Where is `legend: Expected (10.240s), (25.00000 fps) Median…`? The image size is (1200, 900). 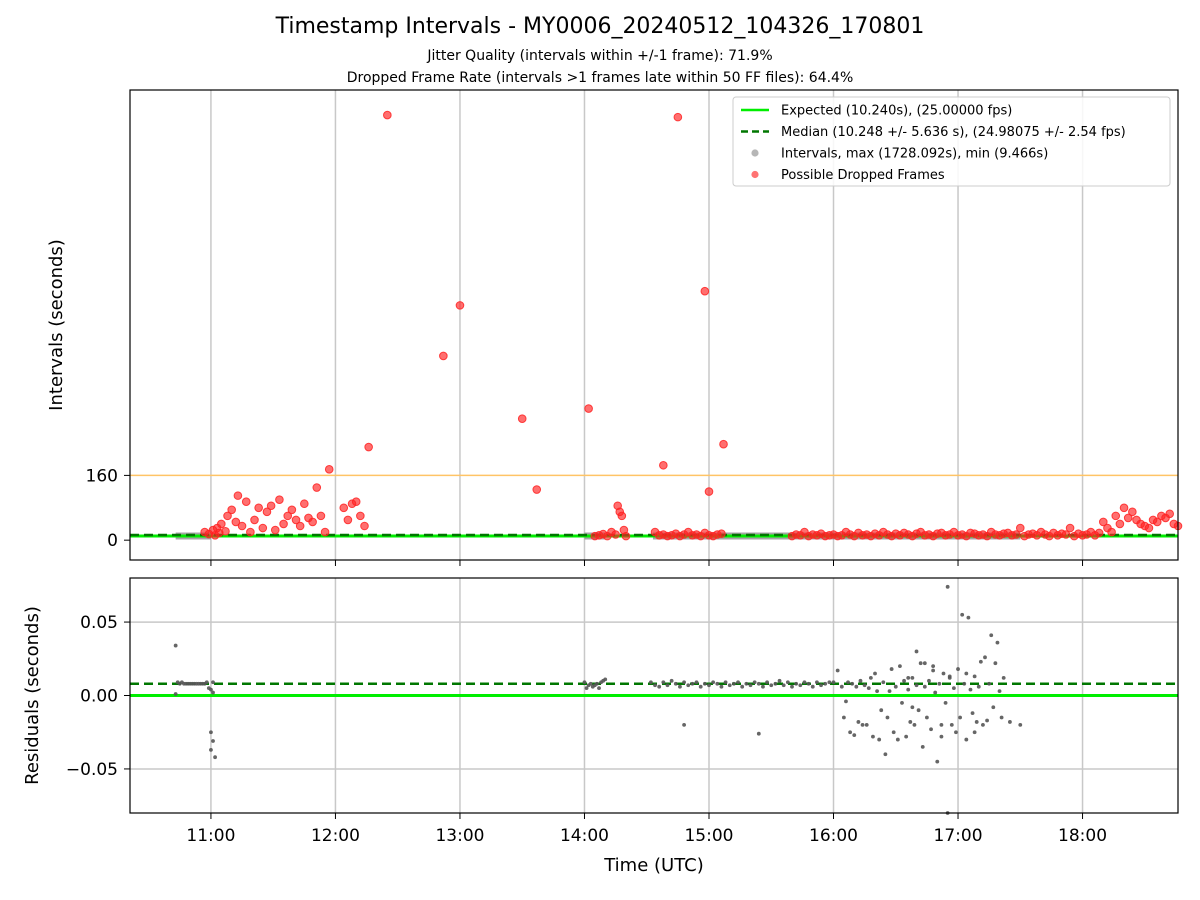
legend: Expected (10.240s), (25.00000 fps) Median… is located at coordinates (951, 141).